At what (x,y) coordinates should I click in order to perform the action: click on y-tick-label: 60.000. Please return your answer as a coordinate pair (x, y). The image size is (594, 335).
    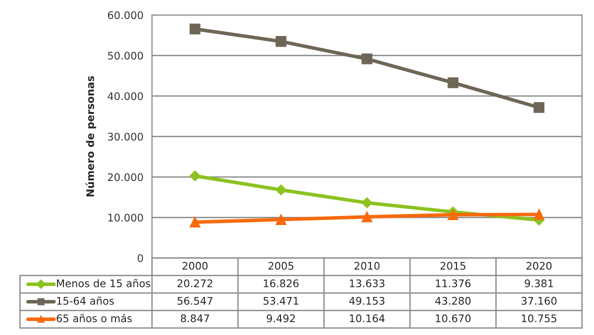
    Looking at the image, I should click on (125, 15).